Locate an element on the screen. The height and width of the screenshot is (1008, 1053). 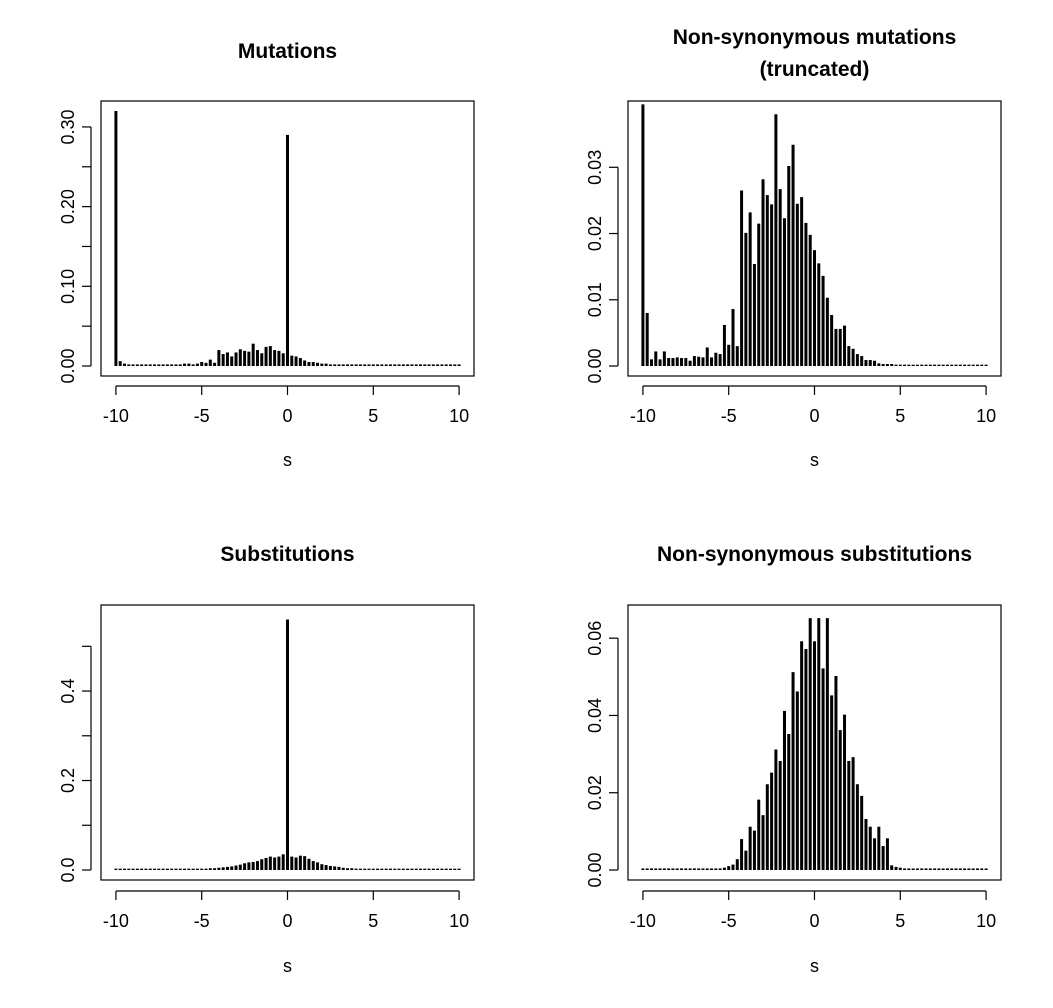
chart-title: Non-synonymous mutations is located at coordinates (815, 37).